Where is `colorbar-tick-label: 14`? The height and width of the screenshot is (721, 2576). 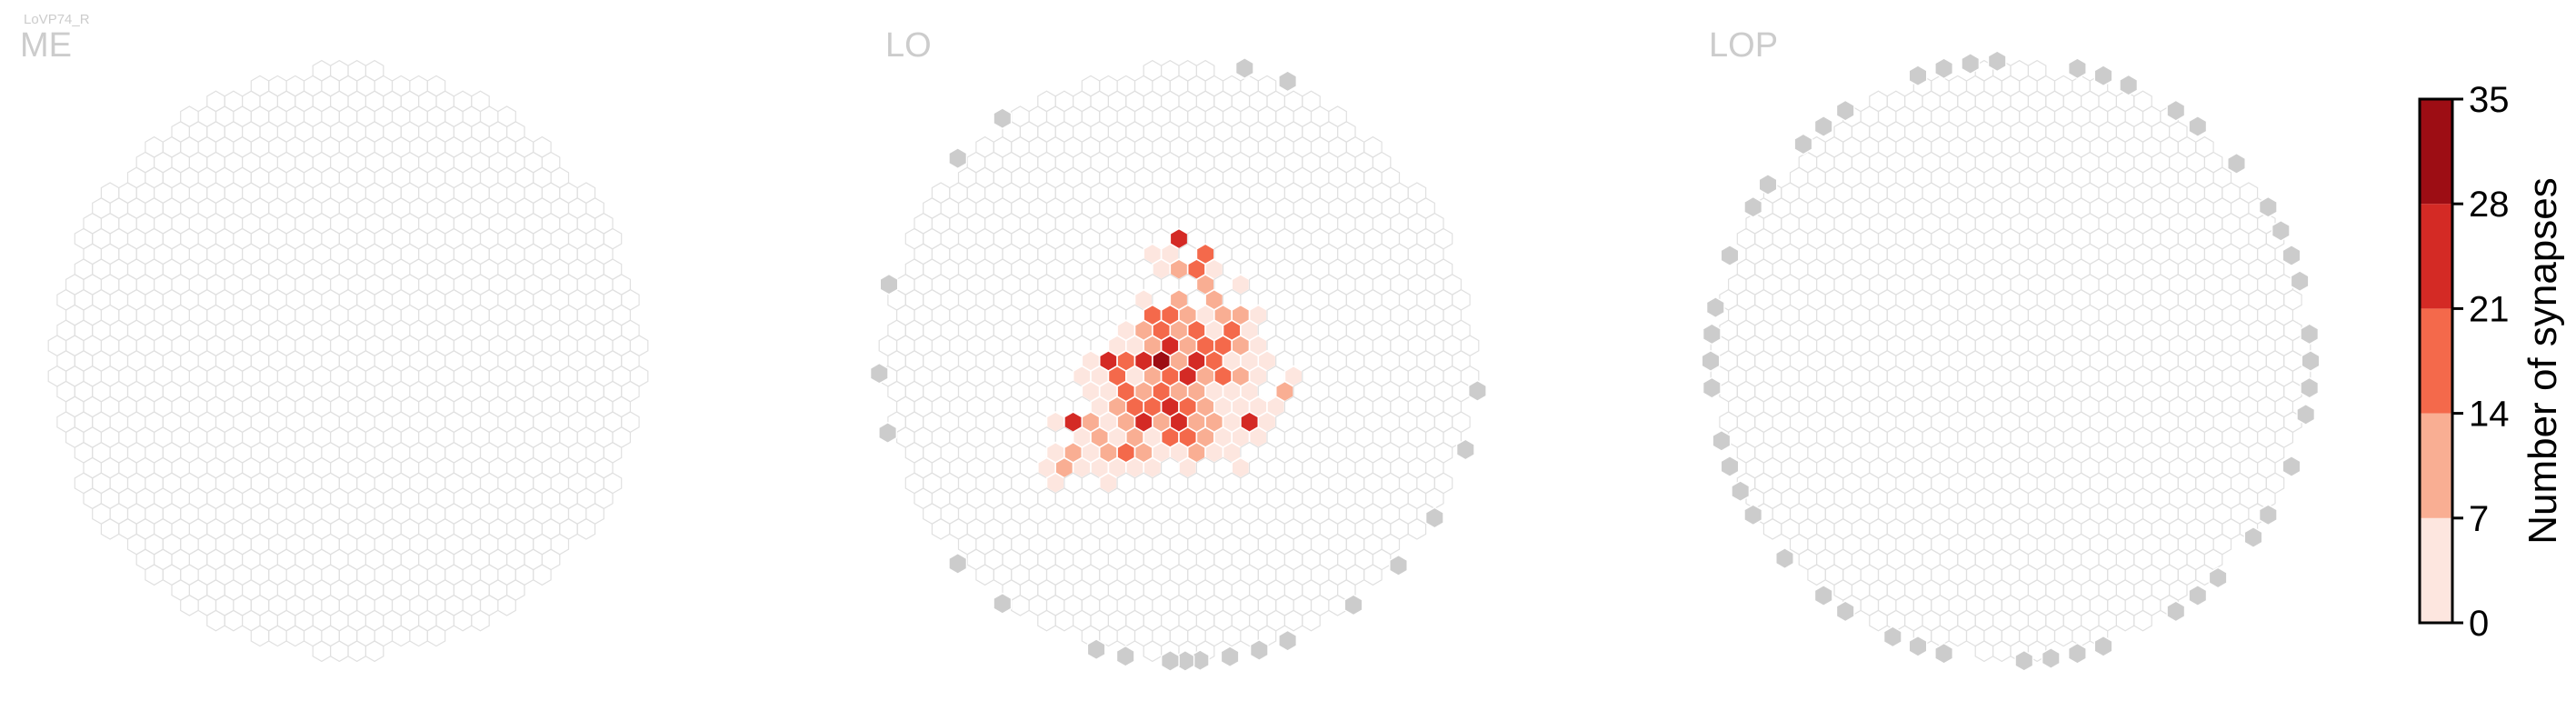 colorbar-tick-label: 14 is located at coordinates (2489, 415).